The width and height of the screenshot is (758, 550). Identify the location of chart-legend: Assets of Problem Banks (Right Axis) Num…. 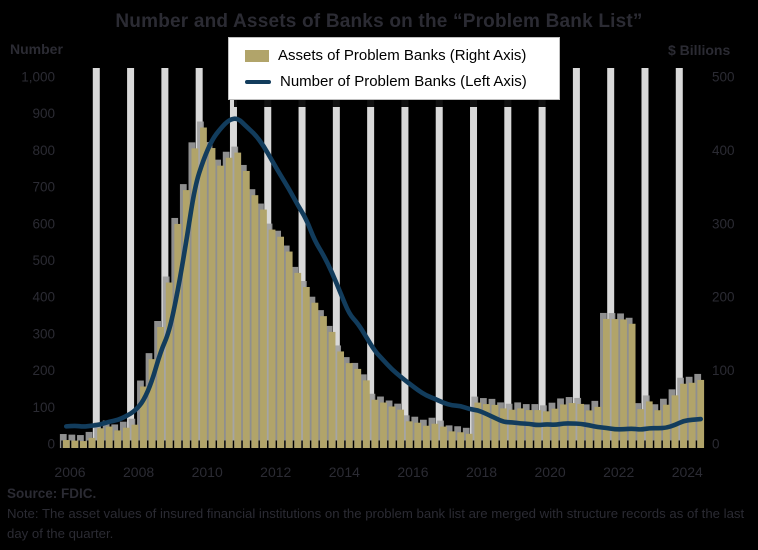
(394, 68).